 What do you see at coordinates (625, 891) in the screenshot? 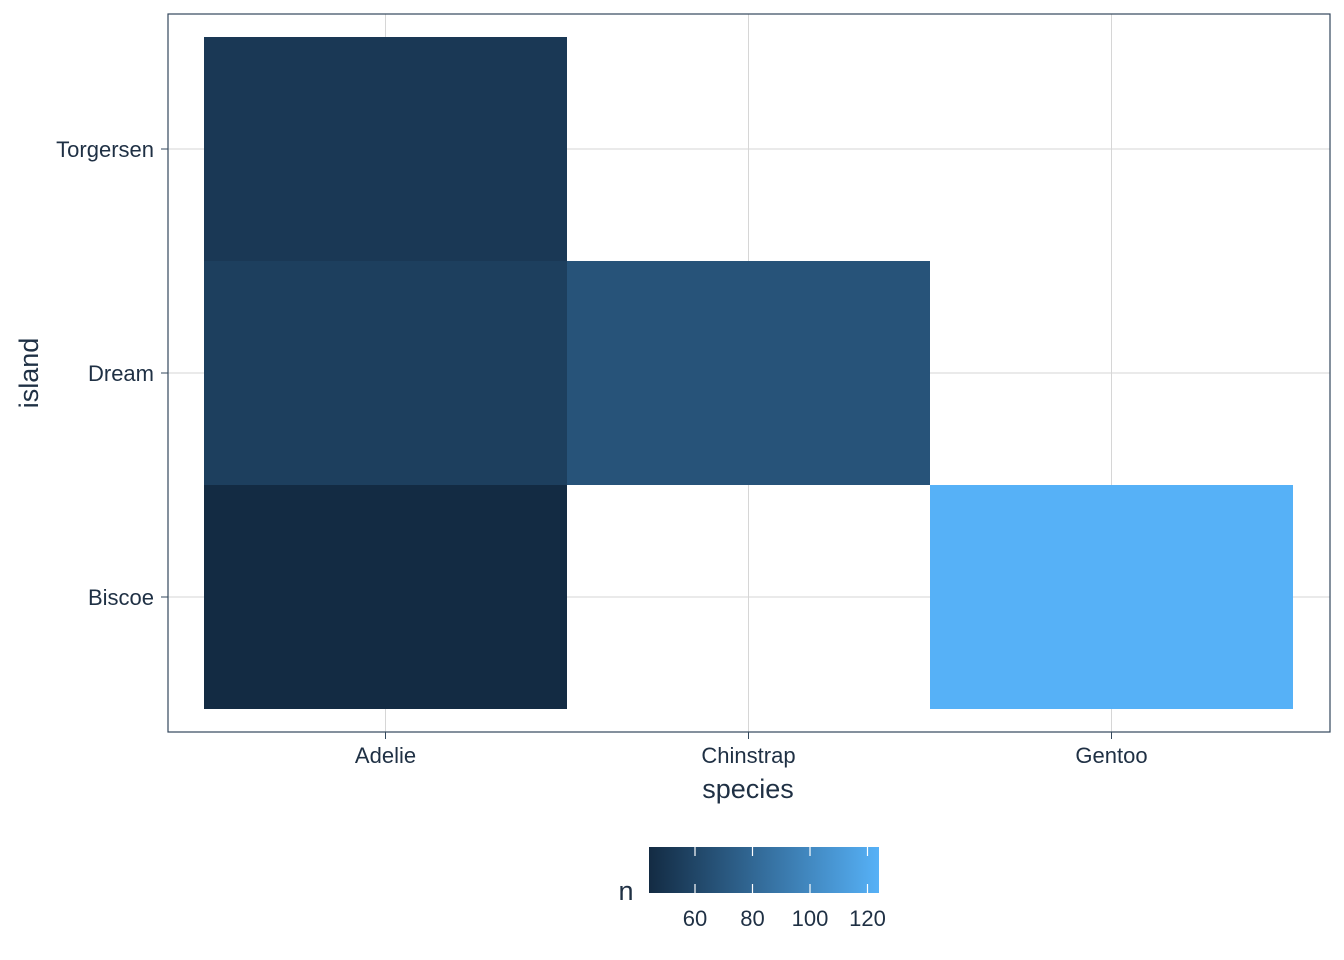
I see `legend-title: n` at bounding box center [625, 891].